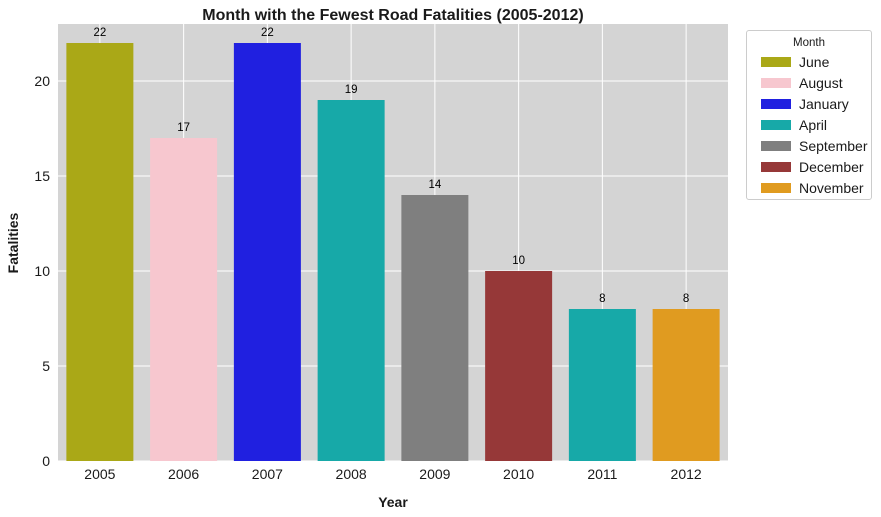 The width and height of the screenshot is (881, 517). What do you see at coordinates (833, 146) in the screenshot?
I see `legend-label: September` at bounding box center [833, 146].